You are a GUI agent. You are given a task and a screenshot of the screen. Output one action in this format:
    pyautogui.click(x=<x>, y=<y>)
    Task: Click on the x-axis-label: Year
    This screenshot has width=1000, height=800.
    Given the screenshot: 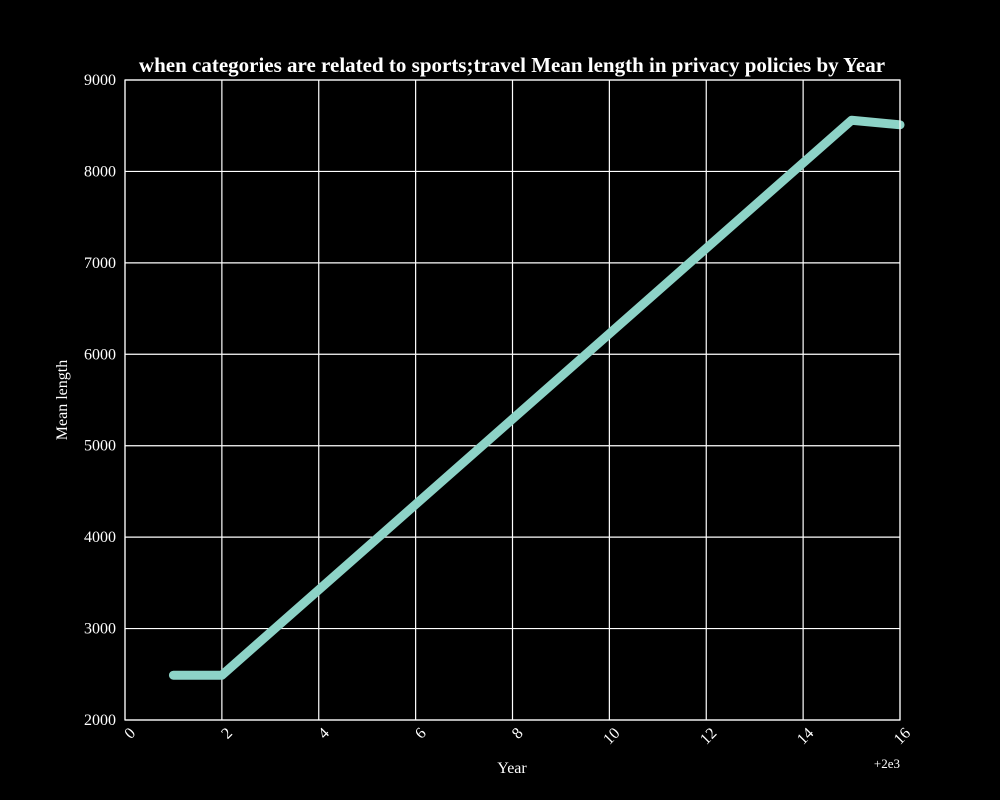 What is the action you would take?
    pyautogui.click(x=512, y=768)
    